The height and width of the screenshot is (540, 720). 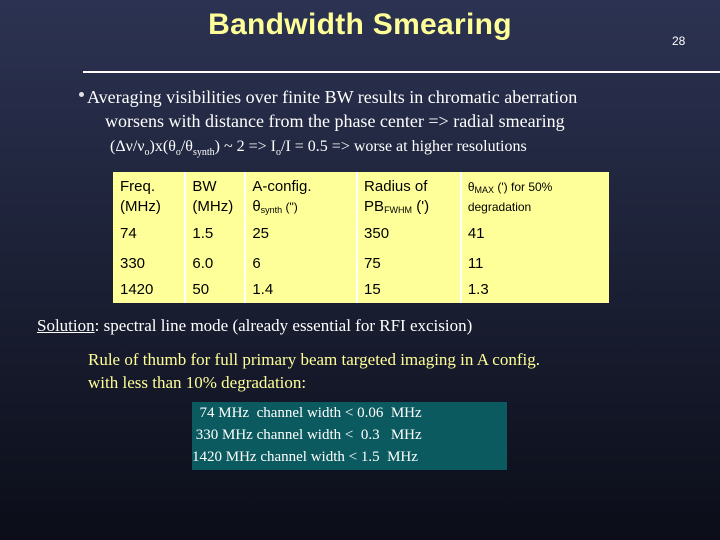 What do you see at coordinates (301, 237) in the screenshot?
I see `table-cell: 25` at bounding box center [301, 237].